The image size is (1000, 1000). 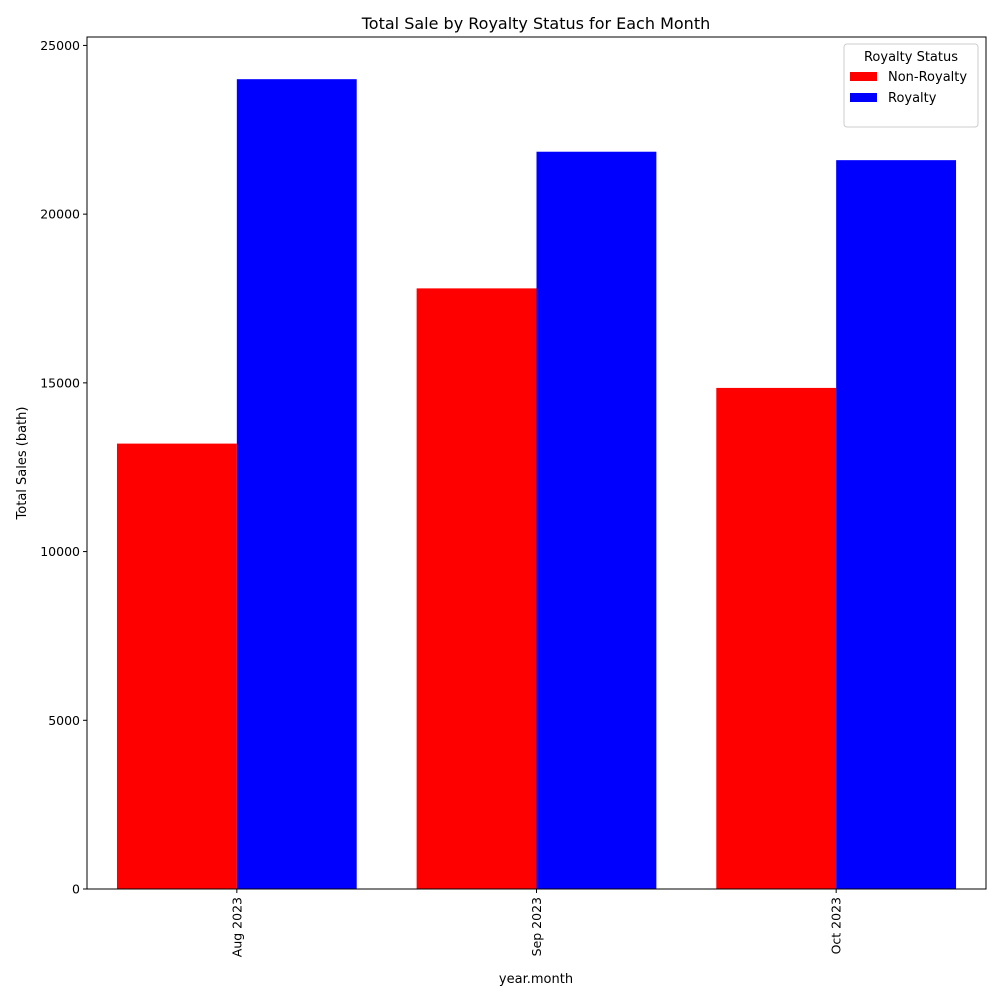 What do you see at coordinates (63, 467) in the screenshot?
I see `y-axis-ticks: 0 5000 10000 15000 20000 25000` at bounding box center [63, 467].